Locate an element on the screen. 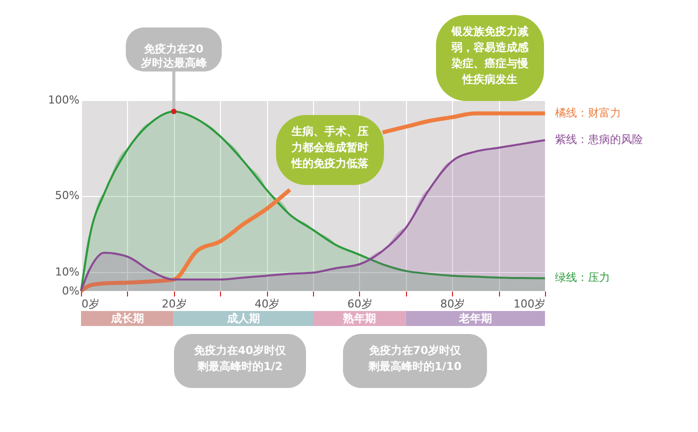 This screenshot has width=698, height=432. x-tick-label: 0岁 is located at coordinates (91, 304).